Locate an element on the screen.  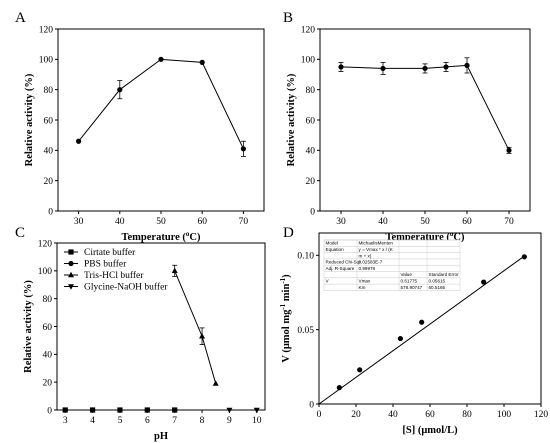
x-tick-label: 0 is located at coordinates (319, 415).